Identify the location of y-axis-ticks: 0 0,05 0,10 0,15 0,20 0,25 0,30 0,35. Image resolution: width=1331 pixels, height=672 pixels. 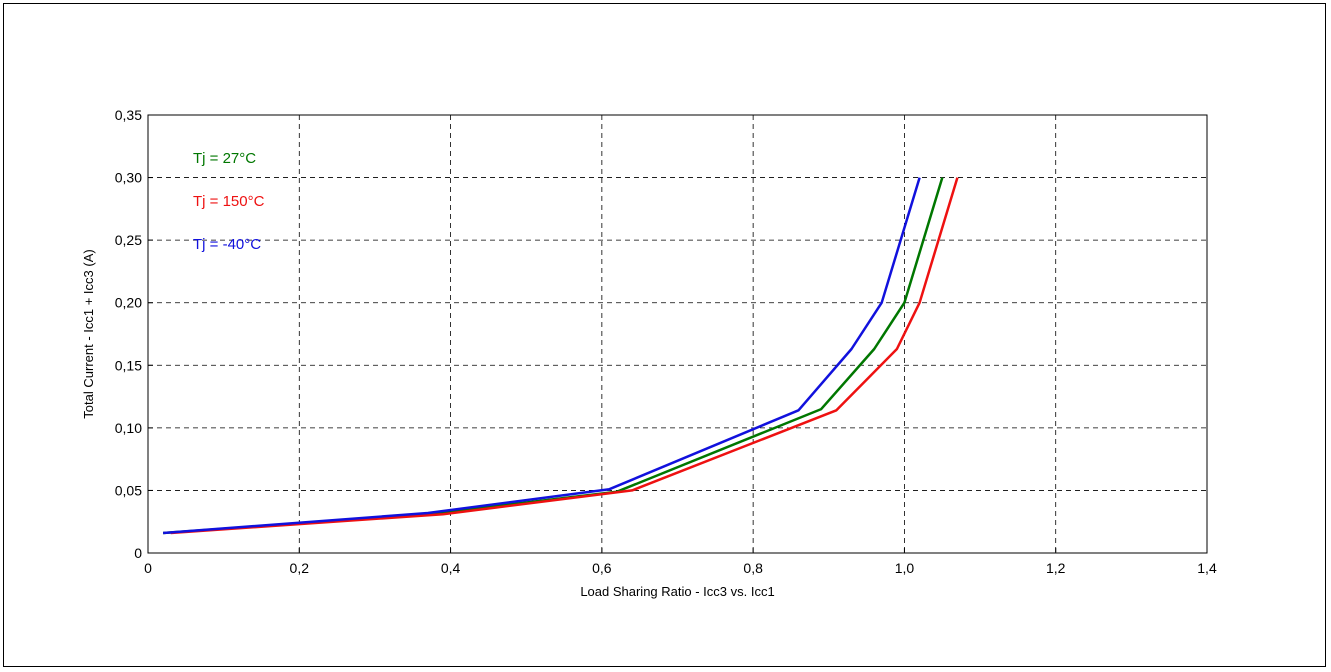
(134, 334).